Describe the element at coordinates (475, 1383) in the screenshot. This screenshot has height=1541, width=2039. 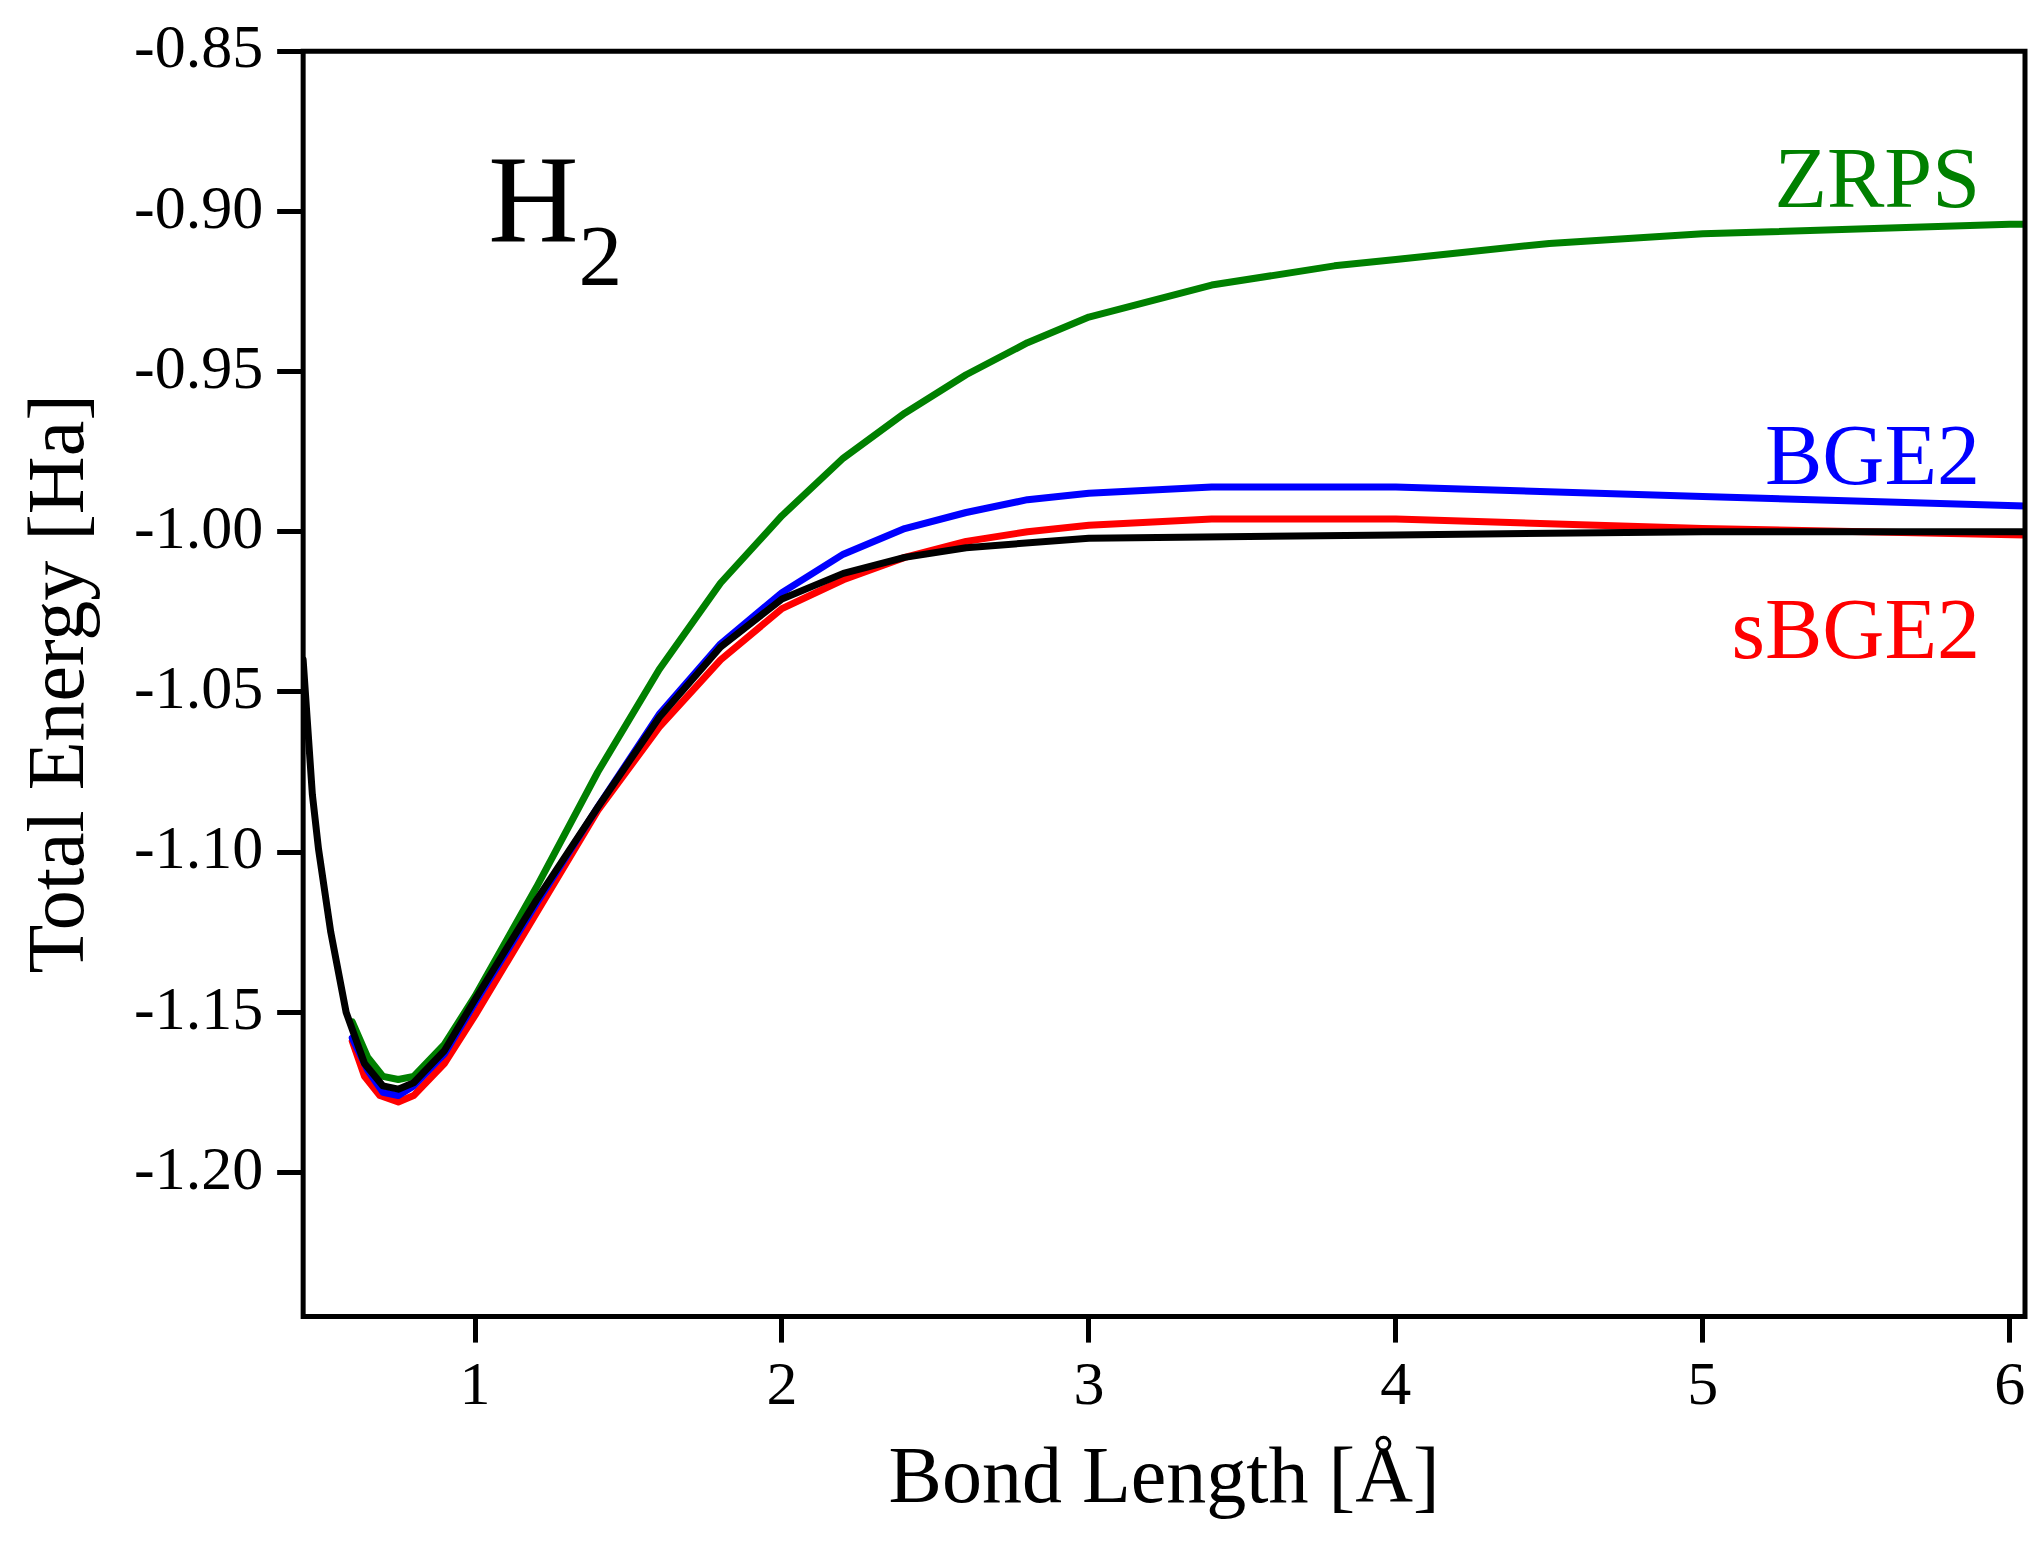
I see `x-tick-label: 1` at that location.